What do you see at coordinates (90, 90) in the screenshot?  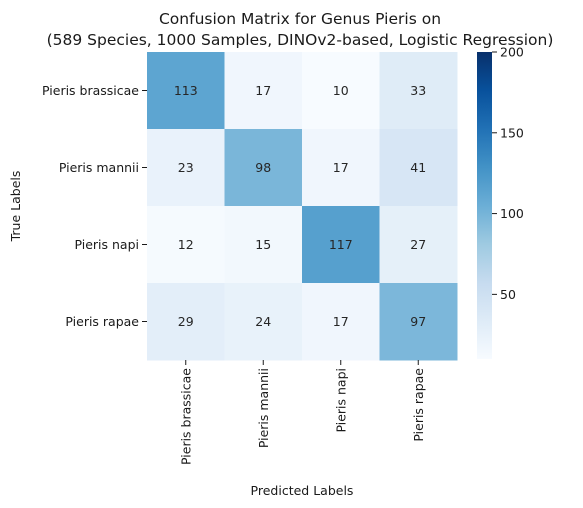 I see `y-tick-label: Pieris brassicae` at bounding box center [90, 90].